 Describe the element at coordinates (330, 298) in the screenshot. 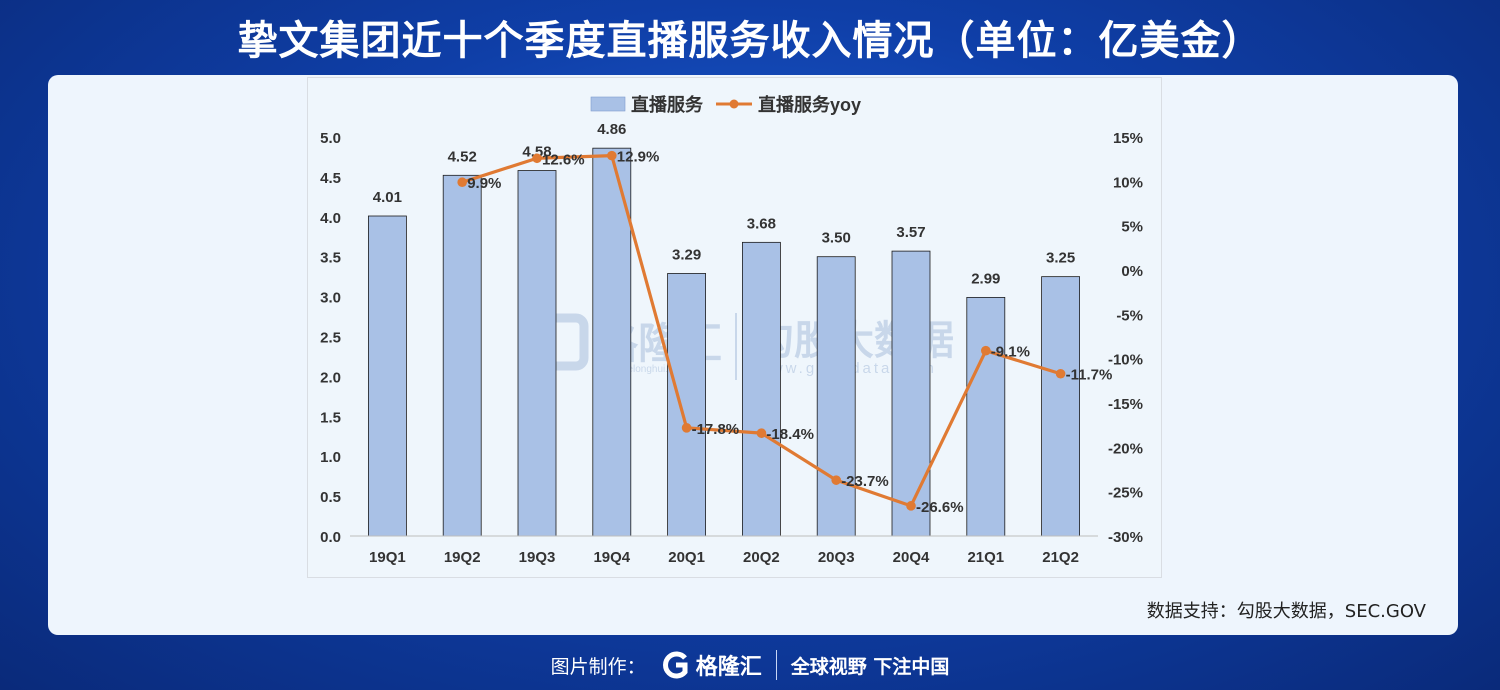

I see `y-left-tick-label: 3.0` at that location.